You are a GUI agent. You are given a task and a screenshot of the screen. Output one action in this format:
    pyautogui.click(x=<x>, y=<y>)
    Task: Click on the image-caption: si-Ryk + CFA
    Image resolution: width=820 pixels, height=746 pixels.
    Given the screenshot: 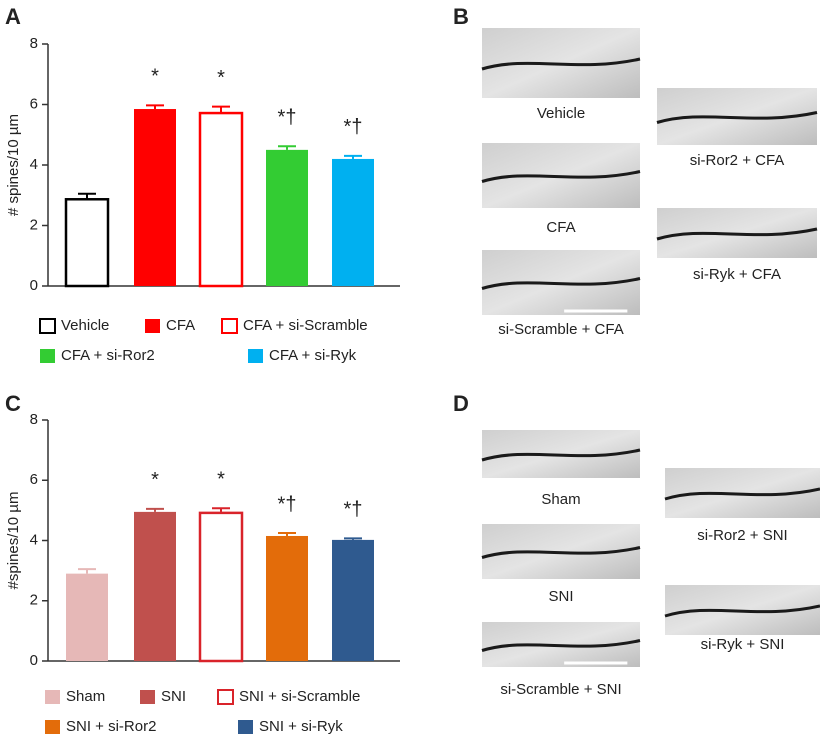 What is the action you would take?
    pyautogui.click(x=737, y=274)
    